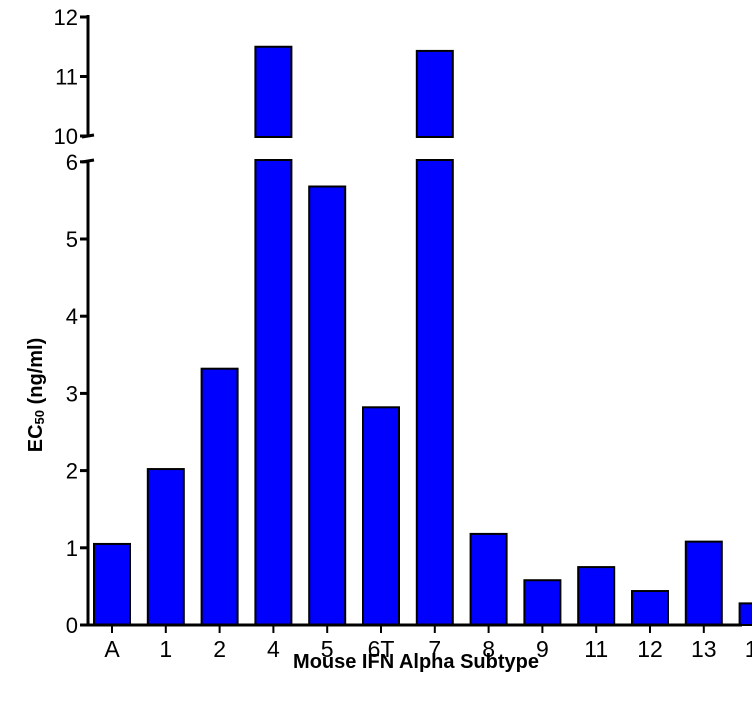 This screenshot has height=710, width=752. I want to click on x-tick-label-14: 14, so click(748, 649).